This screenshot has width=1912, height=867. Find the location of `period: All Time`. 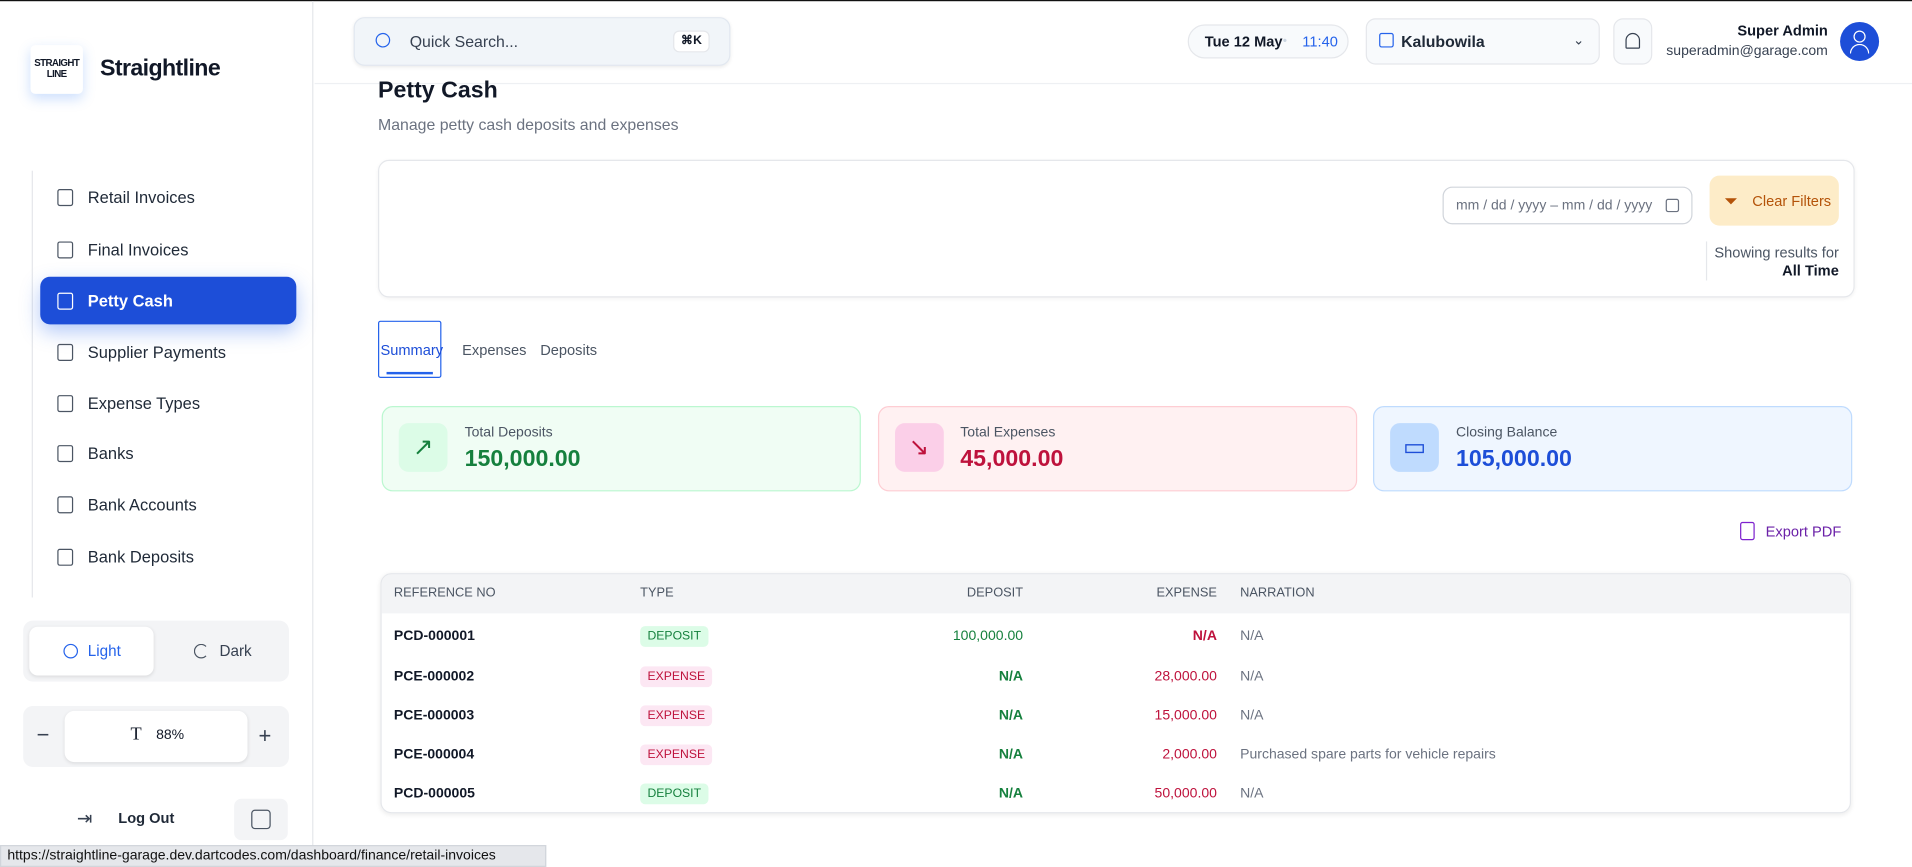

period: All Time is located at coordinates (1810, 271).